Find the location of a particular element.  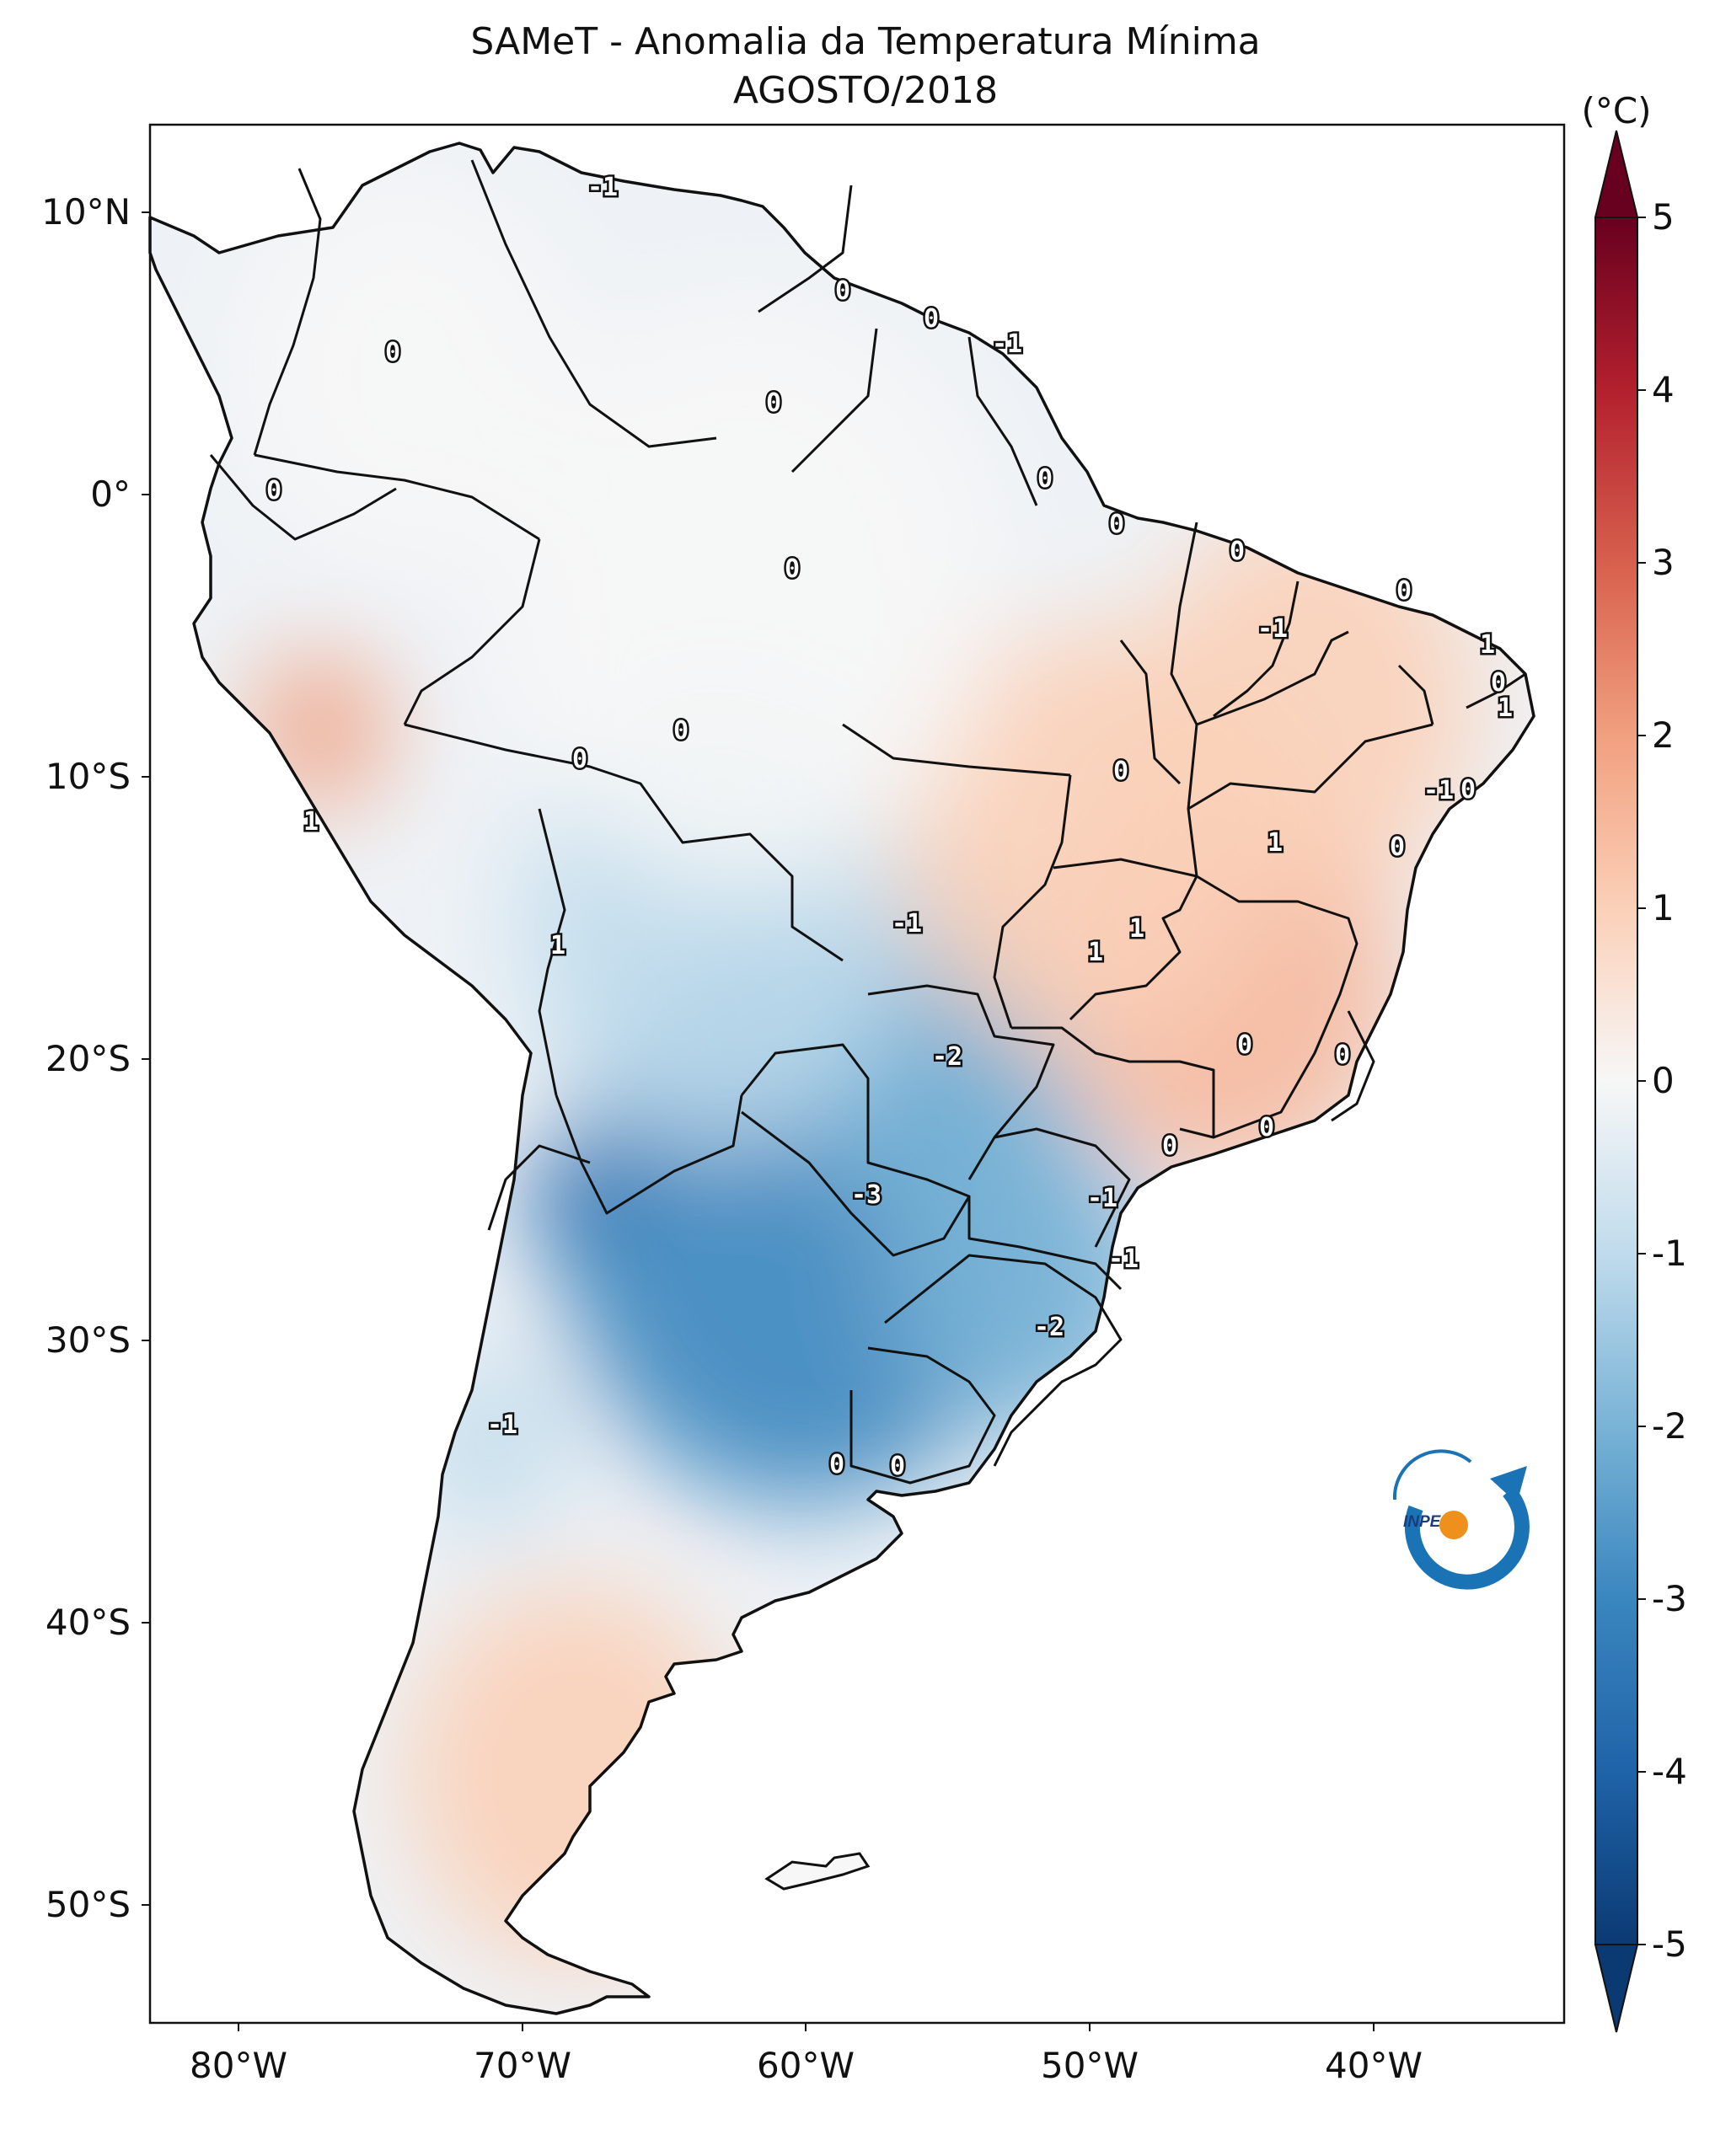

lat-label: 30°S is located at coordinates (88, 1340).